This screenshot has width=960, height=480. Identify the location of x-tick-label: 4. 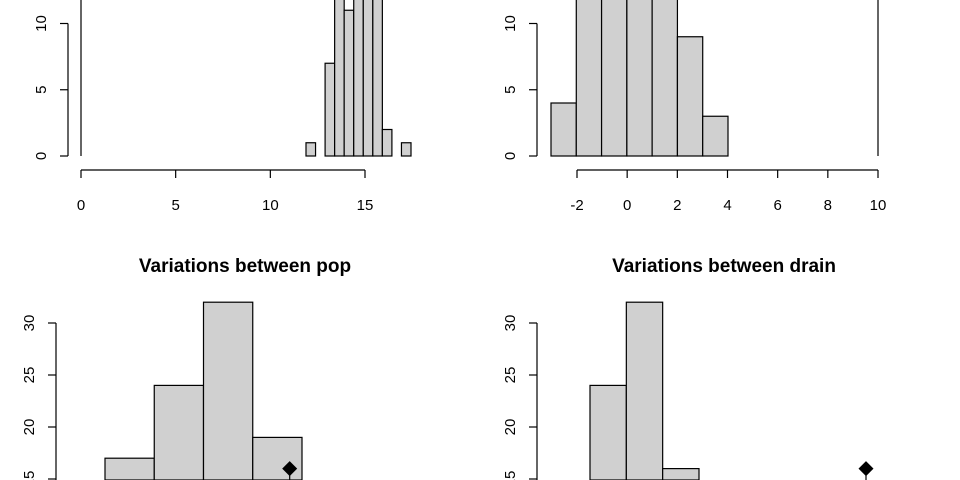
(727, 205).